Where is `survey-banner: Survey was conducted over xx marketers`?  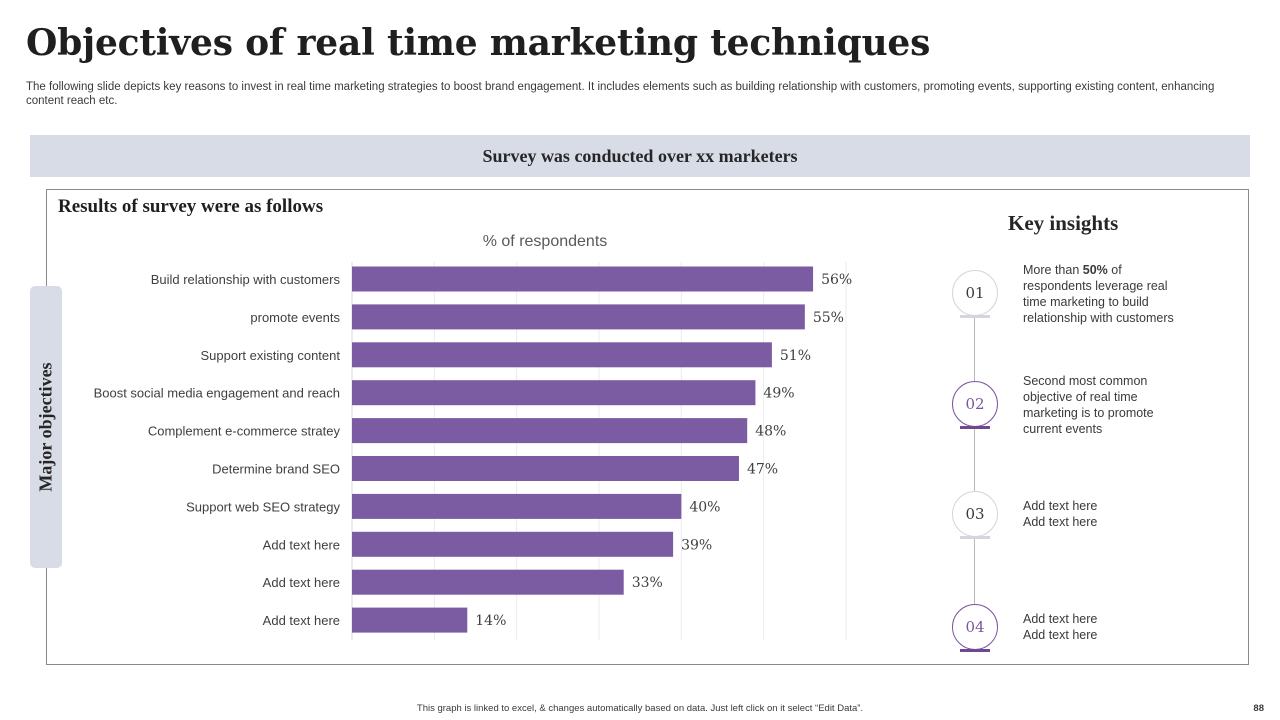
survey-banner: Survey was conducted over xx marketers is located at coordinates (640, 156).